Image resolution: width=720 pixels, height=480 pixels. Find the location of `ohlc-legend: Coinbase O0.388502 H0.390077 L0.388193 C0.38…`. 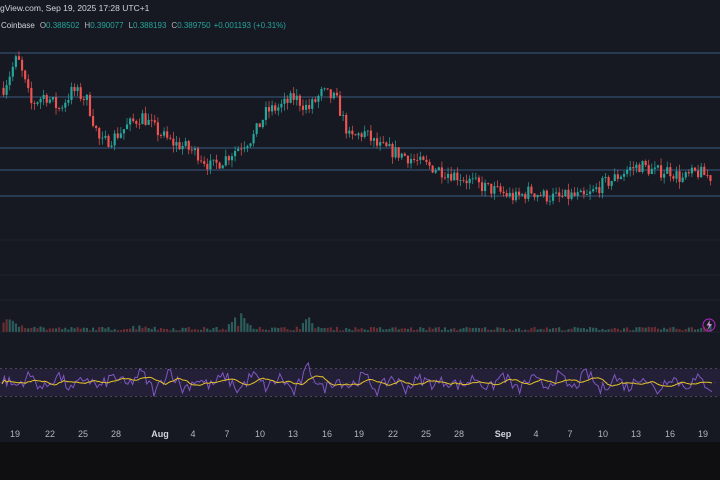

ohlc-legend: Coinbase O0.388502 H0.390077 L0.388193 C0.38… is located at coordinates (143, 28).